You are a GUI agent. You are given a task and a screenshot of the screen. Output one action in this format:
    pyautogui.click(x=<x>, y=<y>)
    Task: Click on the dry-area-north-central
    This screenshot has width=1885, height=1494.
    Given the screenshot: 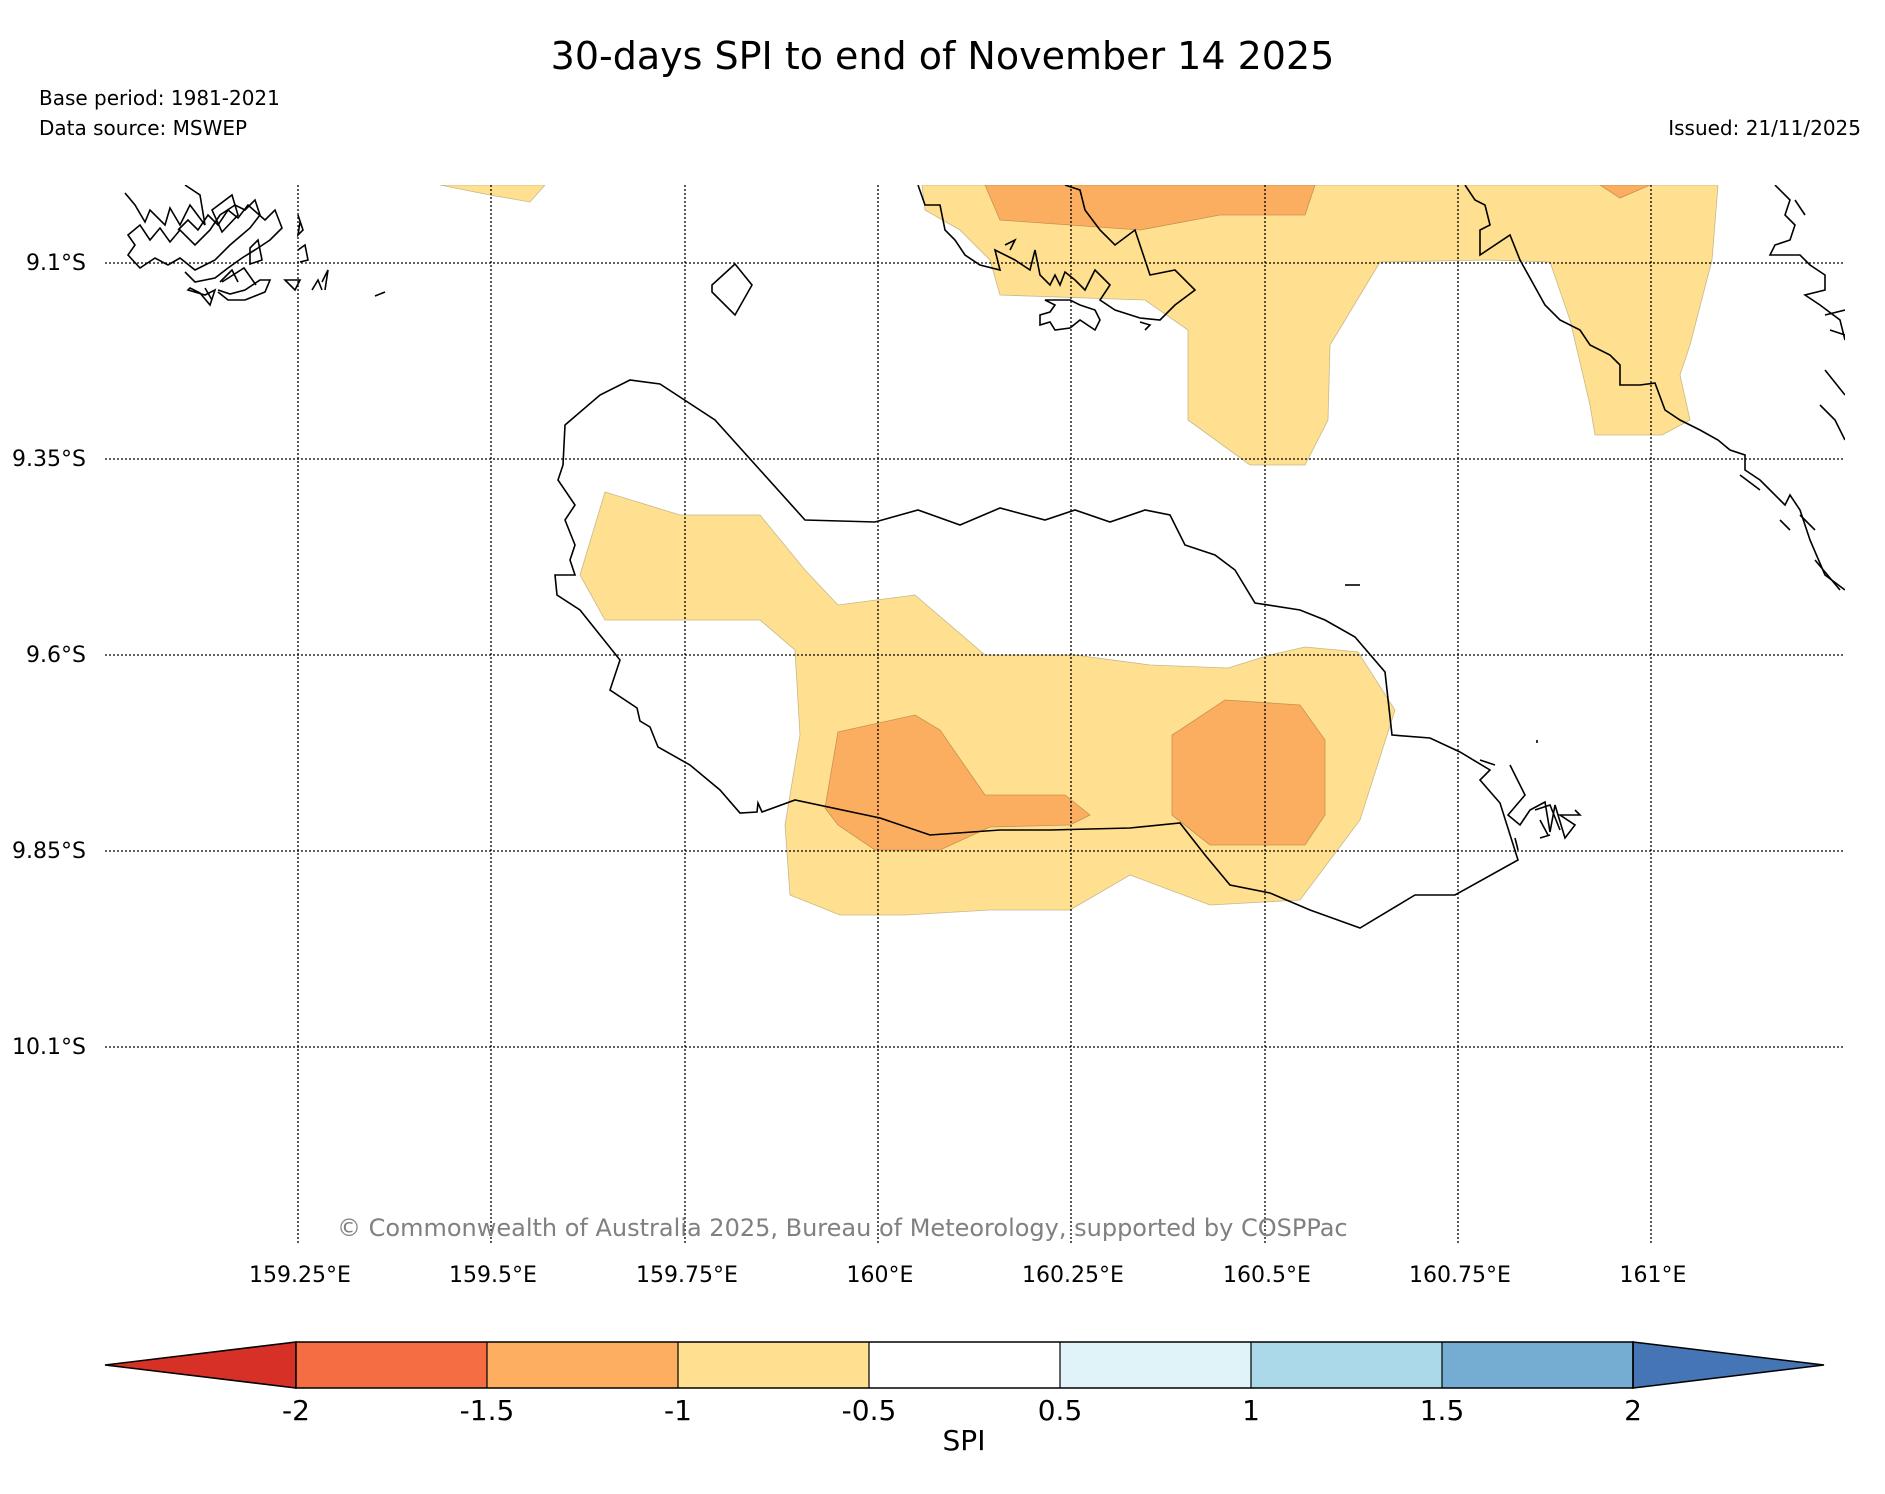 What is the action you would take?
    pyautogui.click(x=1320, y=325)
    